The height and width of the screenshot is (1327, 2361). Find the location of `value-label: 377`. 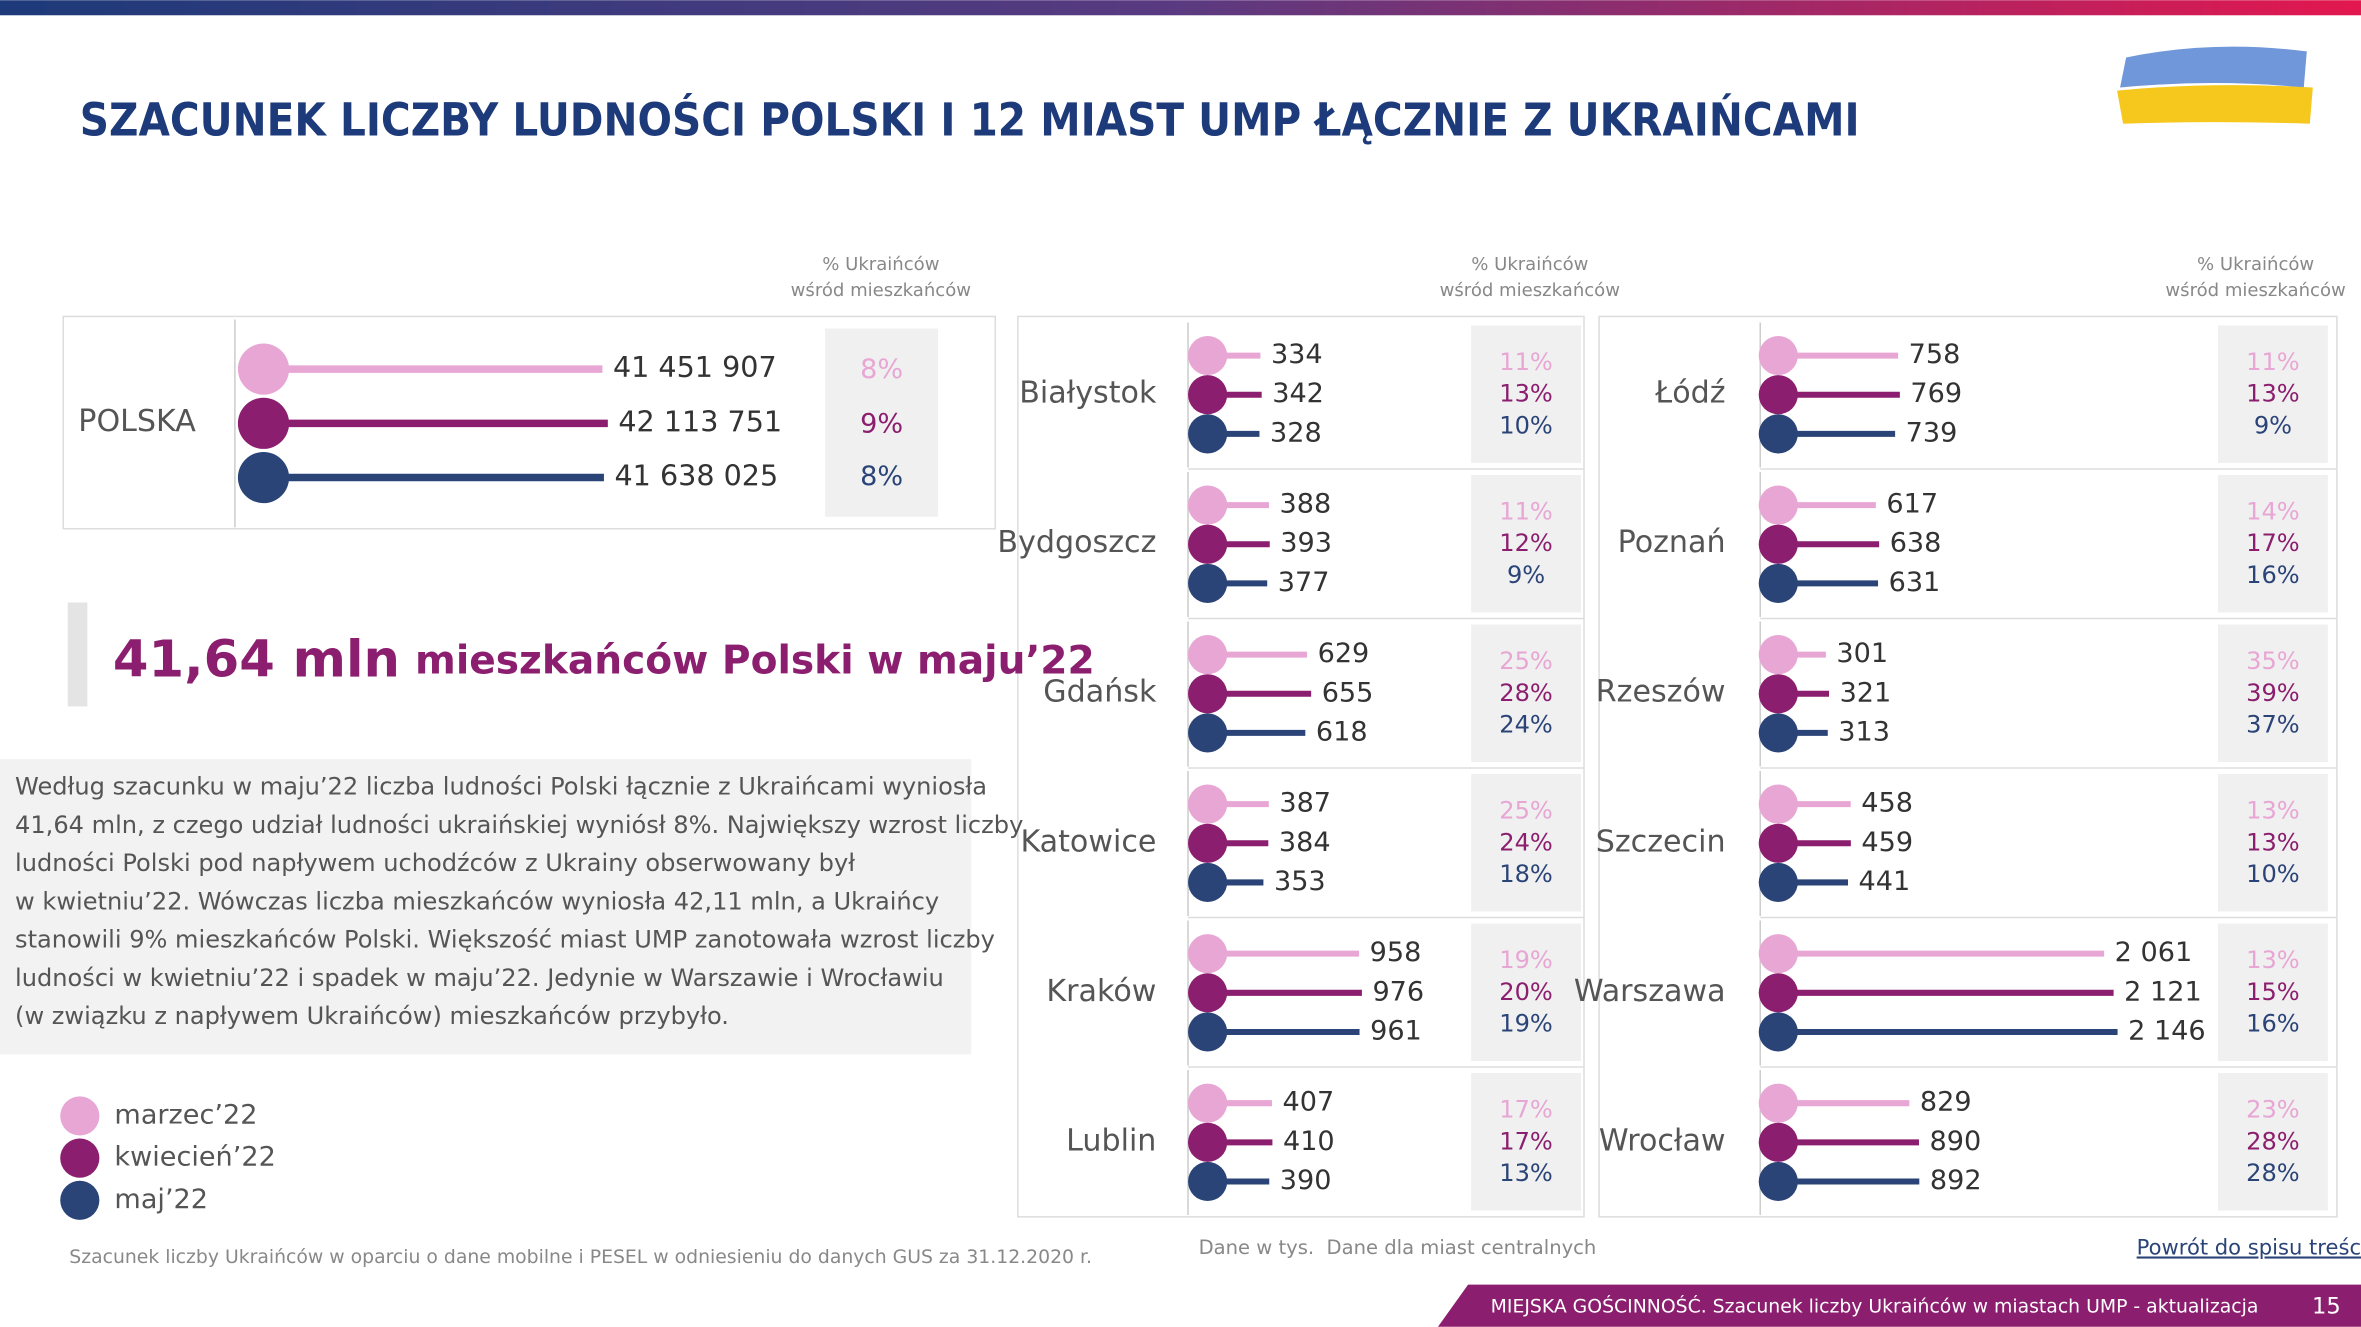

value-label: 377 is located at coordinates (1304, 582).